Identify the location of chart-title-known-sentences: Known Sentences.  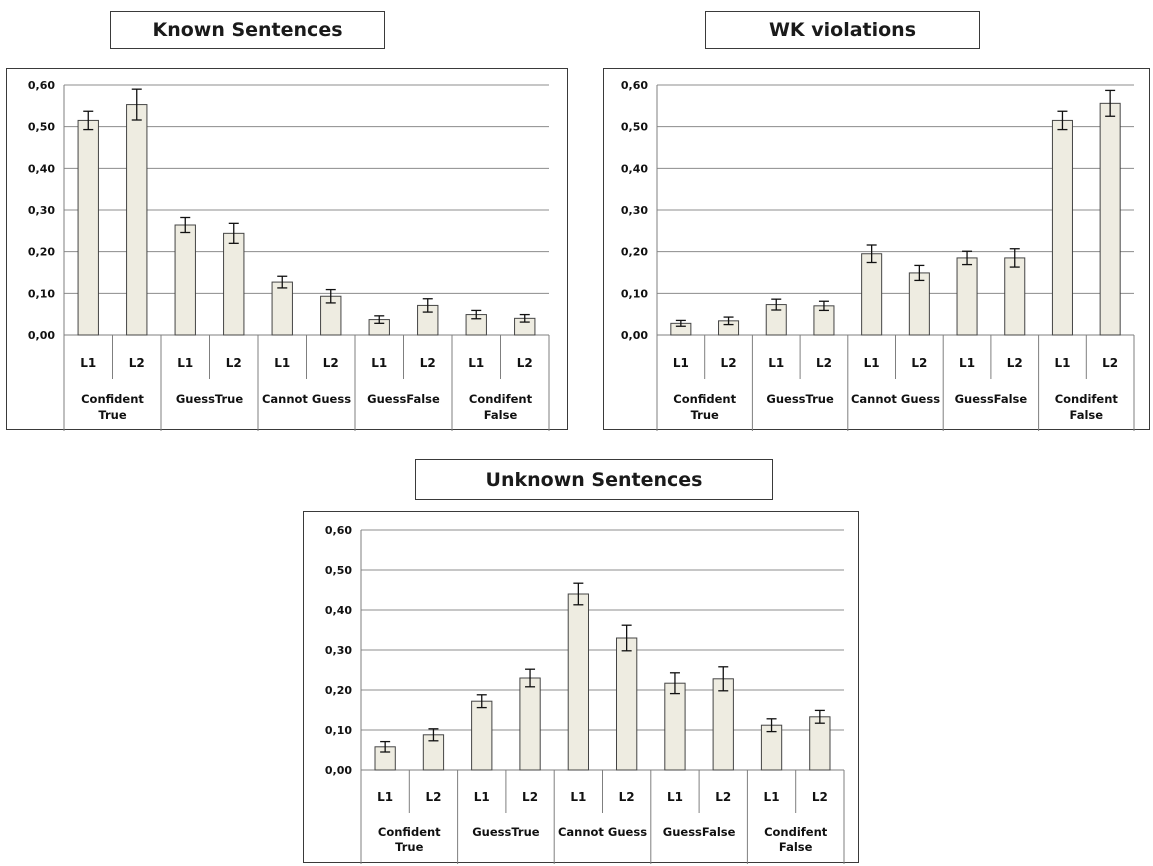
(247, 30).